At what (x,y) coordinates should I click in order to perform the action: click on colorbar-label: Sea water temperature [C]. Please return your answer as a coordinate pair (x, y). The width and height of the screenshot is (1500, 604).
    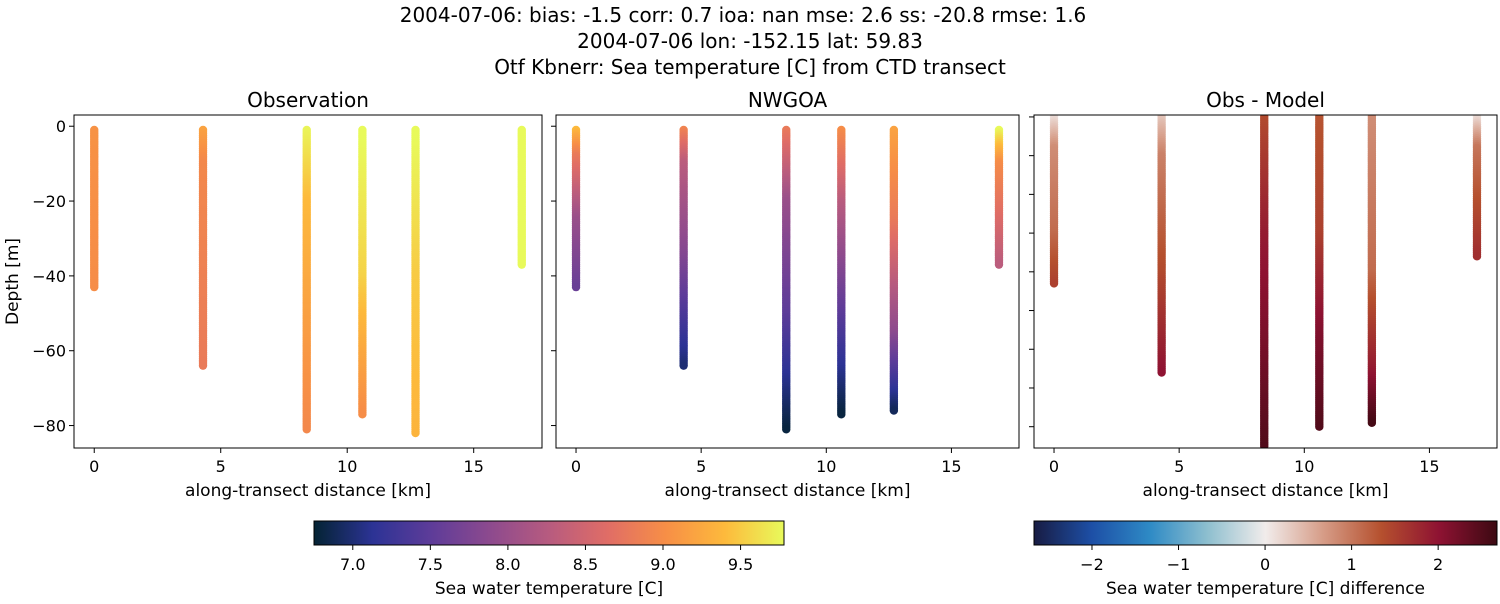
    Looking at the image, I should click on (549, 589).